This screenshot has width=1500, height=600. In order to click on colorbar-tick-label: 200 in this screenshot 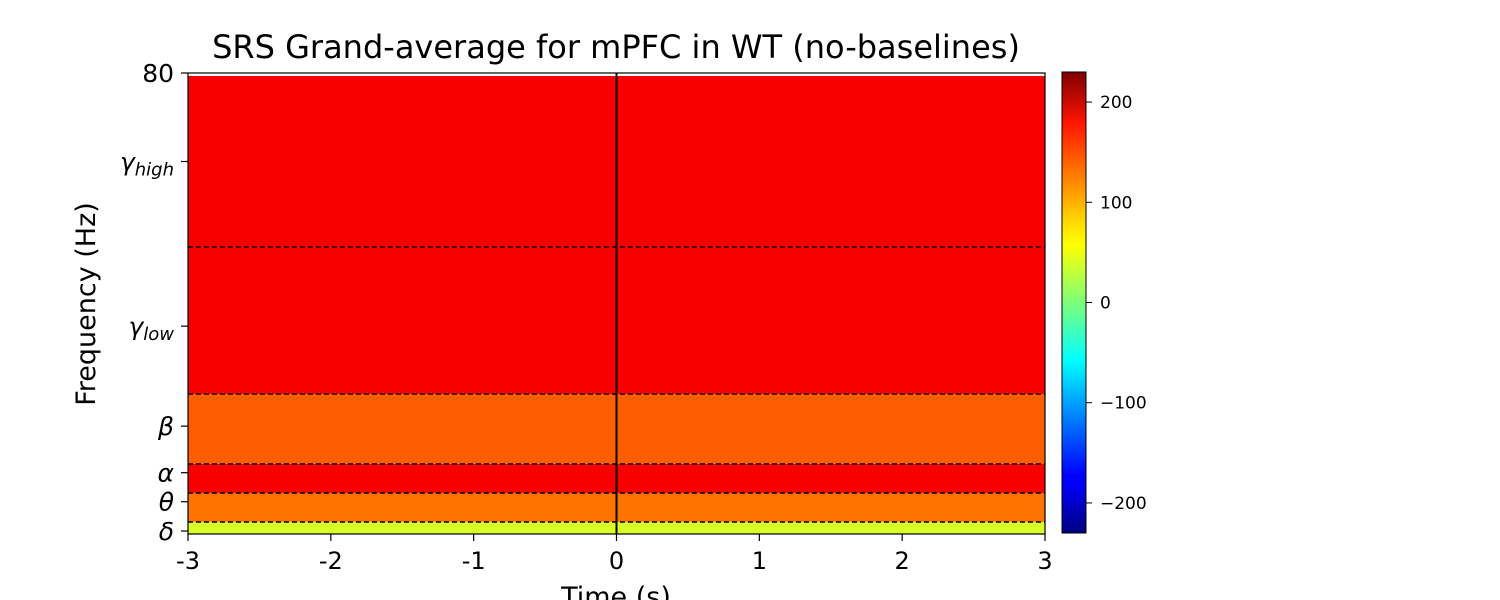, I will do `click(1116, 103)`.